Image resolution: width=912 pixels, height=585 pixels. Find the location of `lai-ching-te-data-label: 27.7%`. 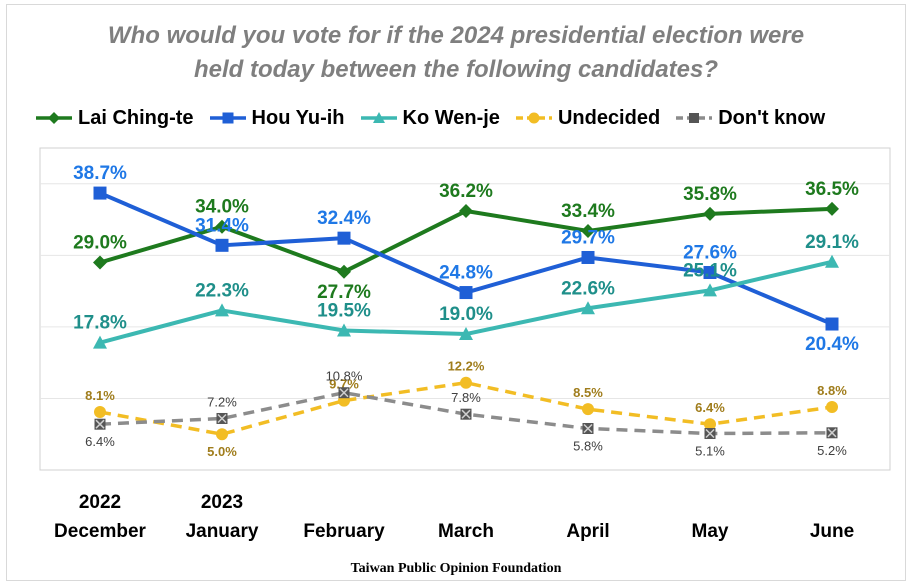

lai-ching-te-data-label: 27.7% is located at coordinates (344, 292).